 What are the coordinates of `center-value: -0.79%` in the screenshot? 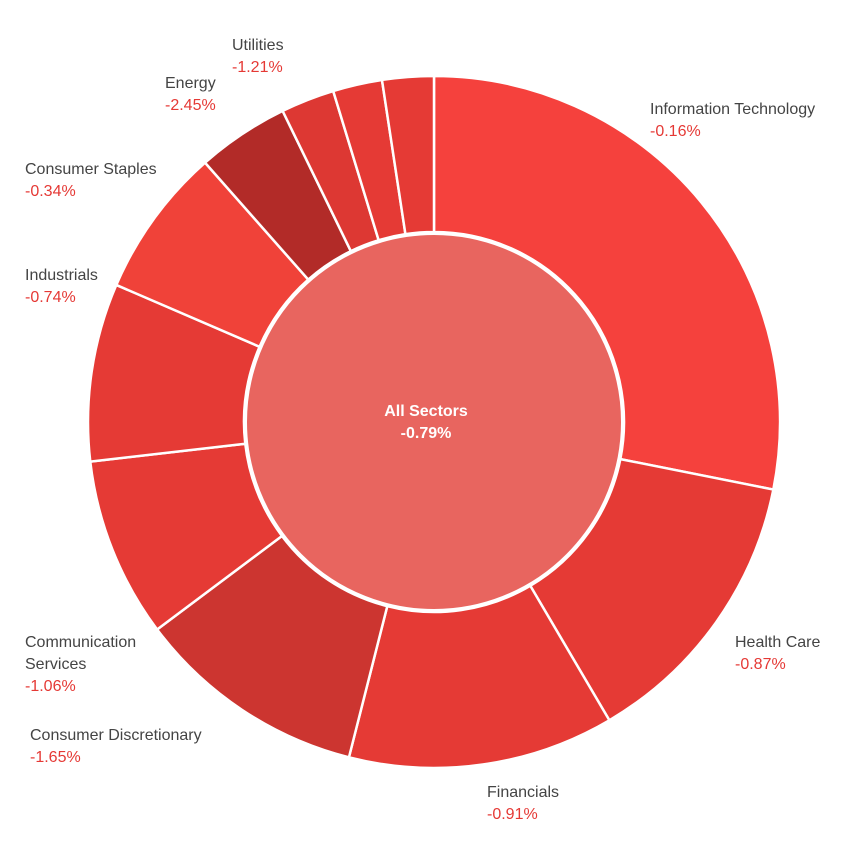 It's located at (426, 433).